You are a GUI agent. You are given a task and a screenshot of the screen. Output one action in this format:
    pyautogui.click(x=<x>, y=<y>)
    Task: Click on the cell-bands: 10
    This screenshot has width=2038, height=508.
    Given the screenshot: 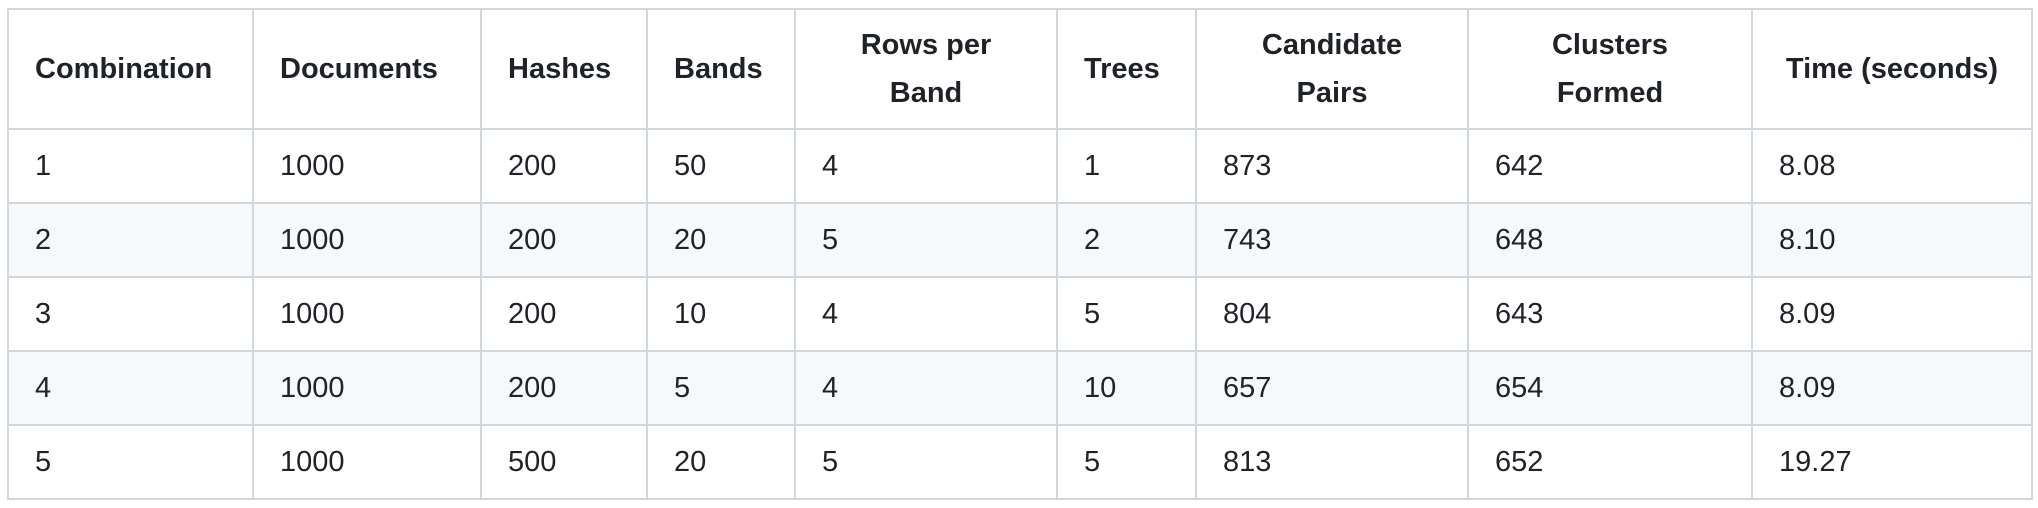 What is the action you would take?
    pyautogui.click(x=721, y=314)
    